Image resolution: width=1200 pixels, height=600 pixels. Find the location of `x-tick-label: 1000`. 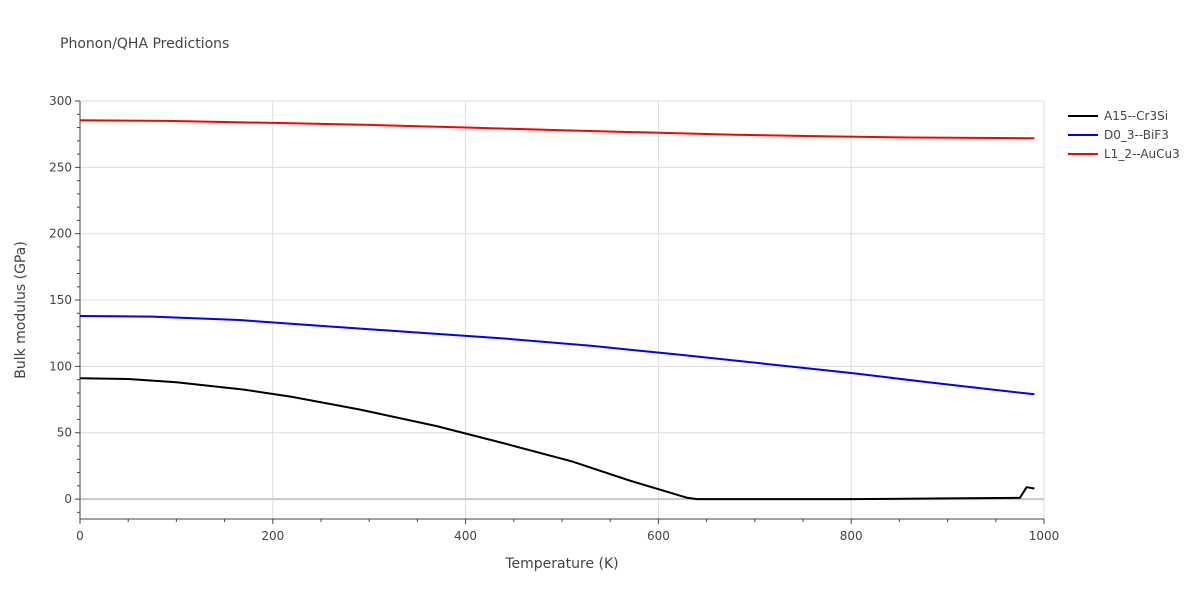

x-tick-label: 1000 is located at coordinates (1044, 536).